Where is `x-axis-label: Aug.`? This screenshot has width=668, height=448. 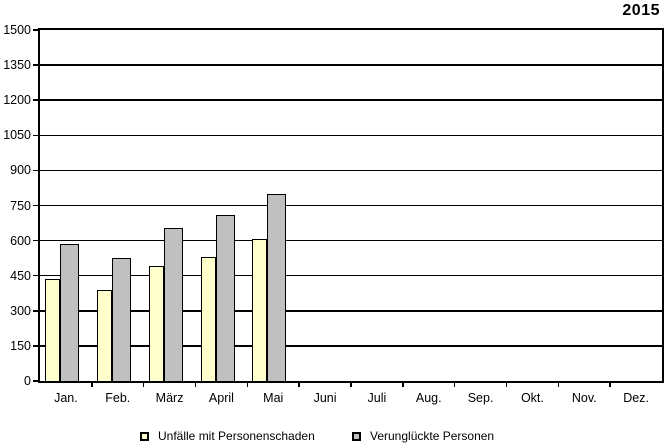
x-axis-label: Aug. is located at coordinates (428, 398).